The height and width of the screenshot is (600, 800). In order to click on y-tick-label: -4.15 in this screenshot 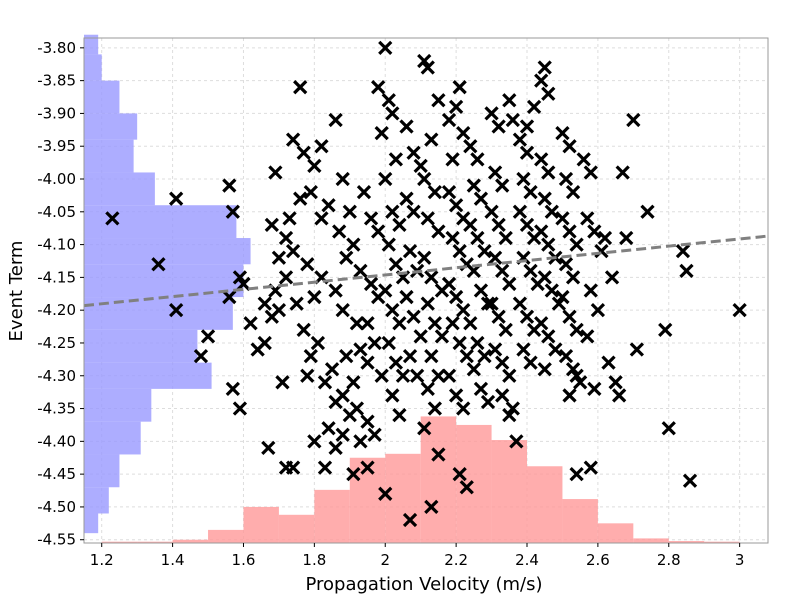, I will do `click(56, 277)`.